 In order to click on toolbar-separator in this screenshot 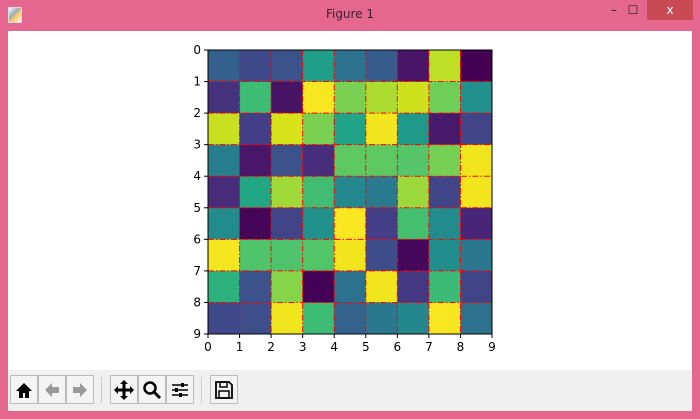, I will do `click(201, 390)`.